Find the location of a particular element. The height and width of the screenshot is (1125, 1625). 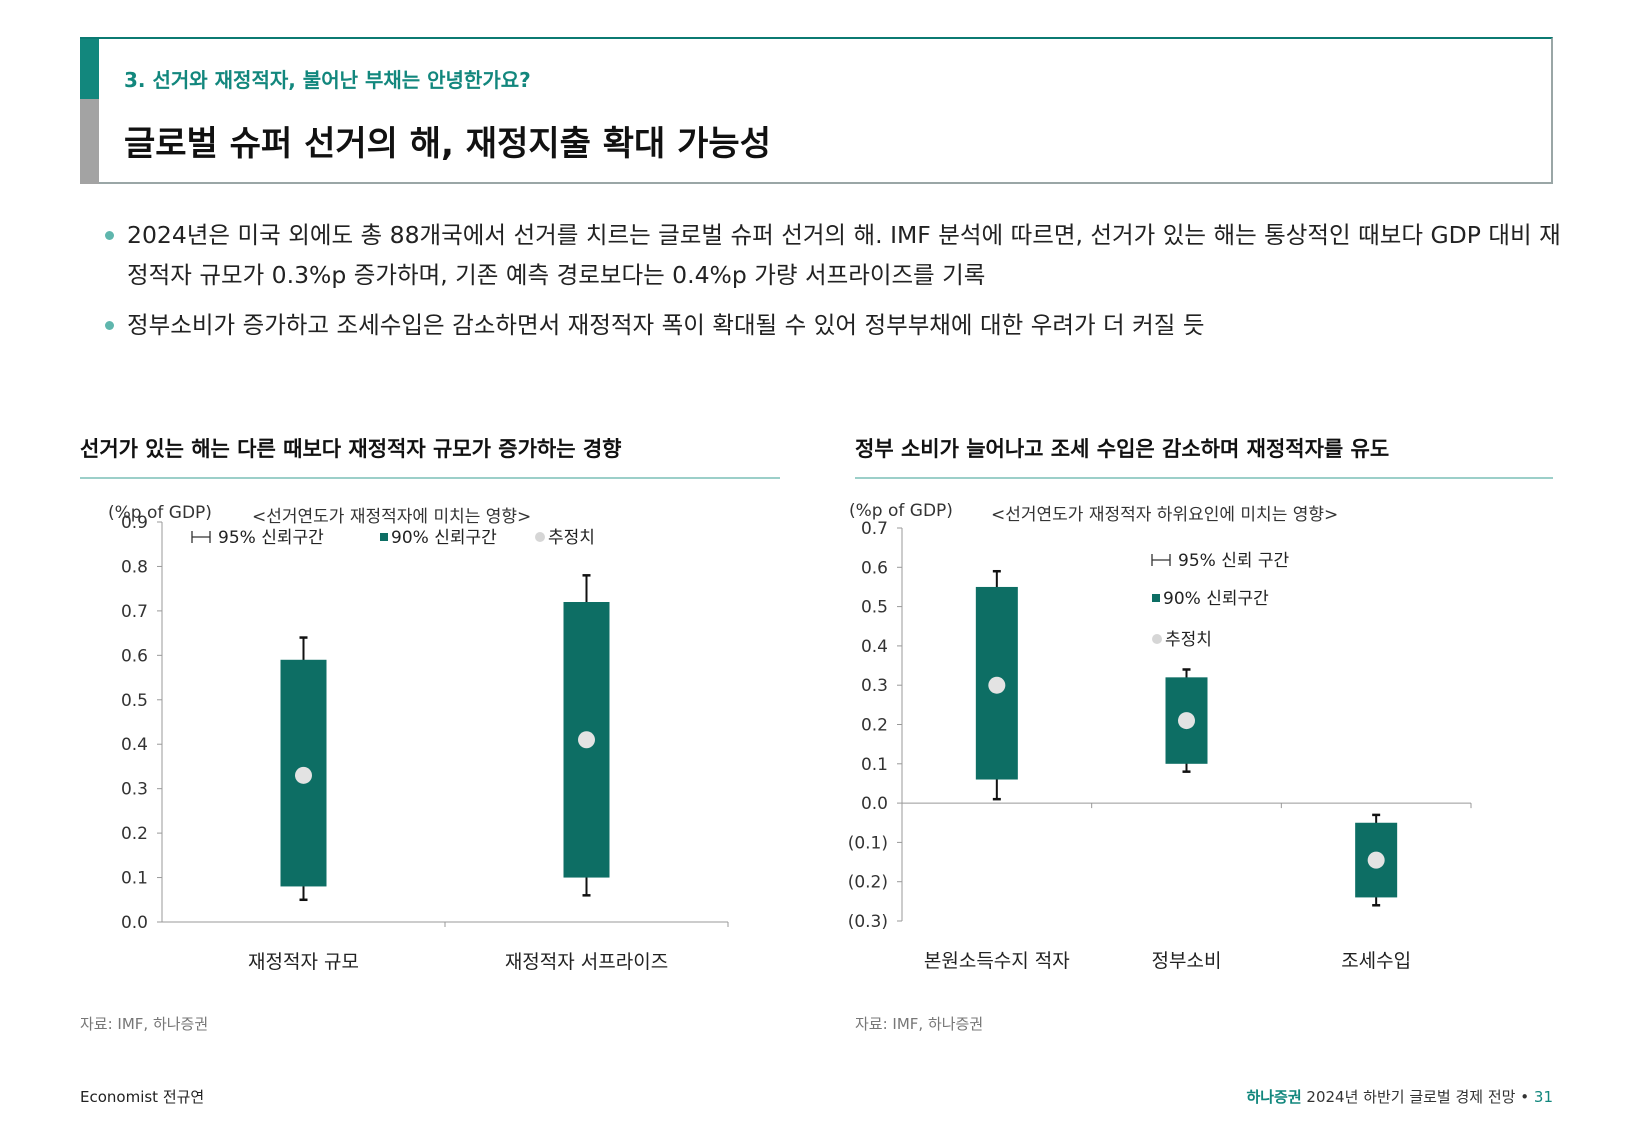

footer-report-info: 하나증권 2024년 하반기 글로벌 경제 전망 • 31 is located at coordinates (1399, 1096).